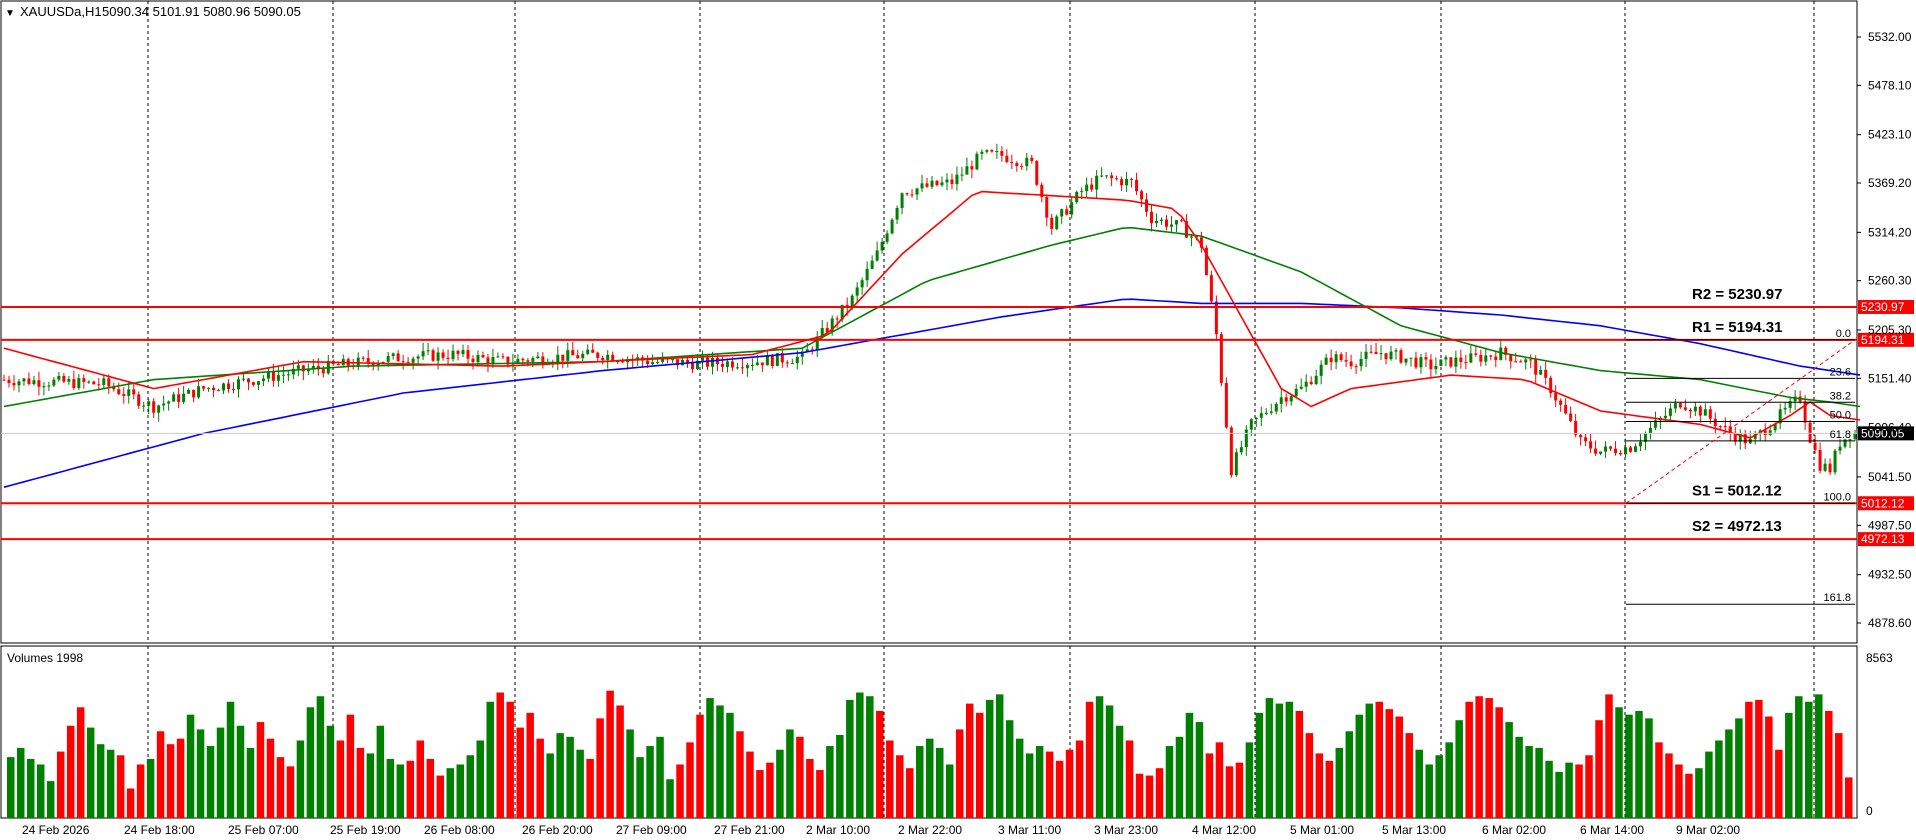 This screenshot has height=840, width=1916. What do you see at coordinates (1869, 811) in the screenshot?
I see `volume-min-tick: 0` at bounding box center [1869, 811].